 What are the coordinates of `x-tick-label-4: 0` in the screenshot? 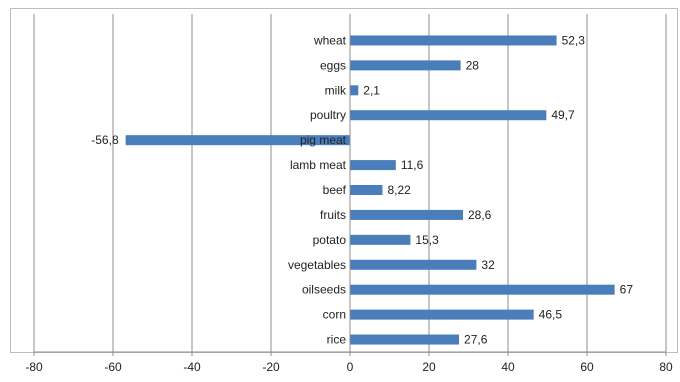 It's located at (350, 367).